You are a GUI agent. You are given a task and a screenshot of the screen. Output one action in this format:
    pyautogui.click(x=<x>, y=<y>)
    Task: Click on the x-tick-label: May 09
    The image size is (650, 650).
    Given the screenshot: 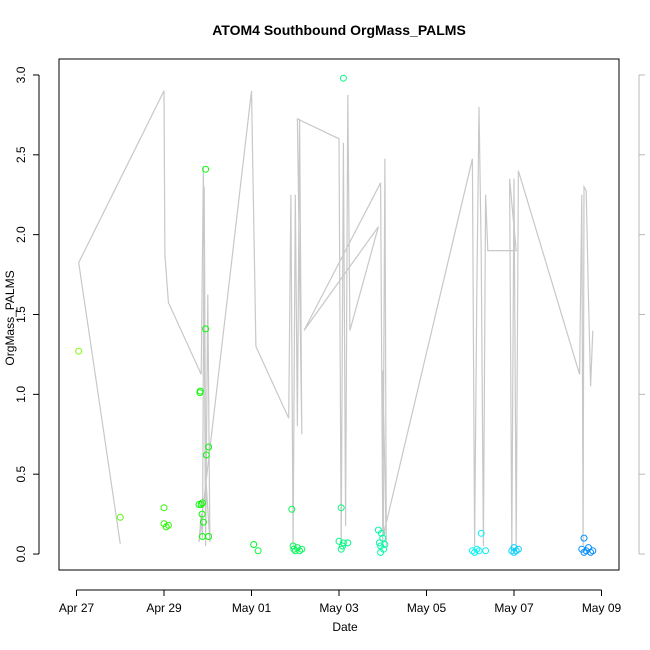 What is the action you would take?
    pyautogui.click(x=602, y=608)
    